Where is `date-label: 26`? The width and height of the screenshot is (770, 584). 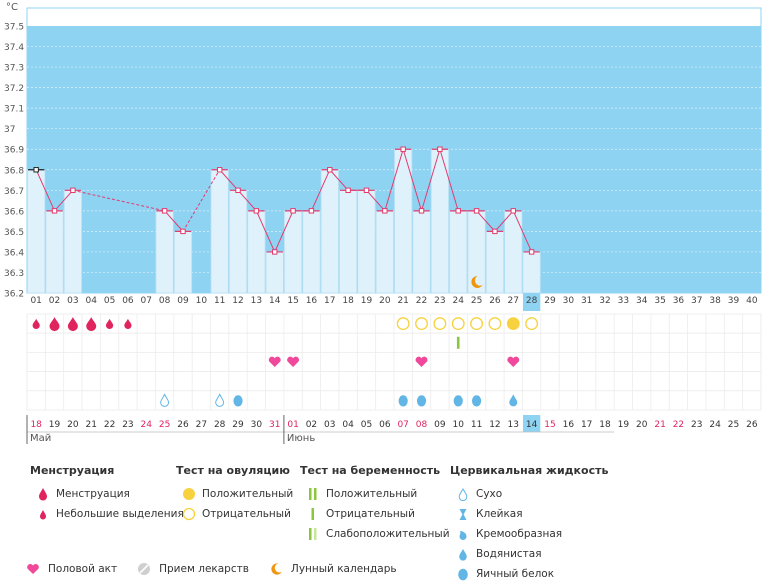 date-label: 26 is located at coordinates (752, 425).